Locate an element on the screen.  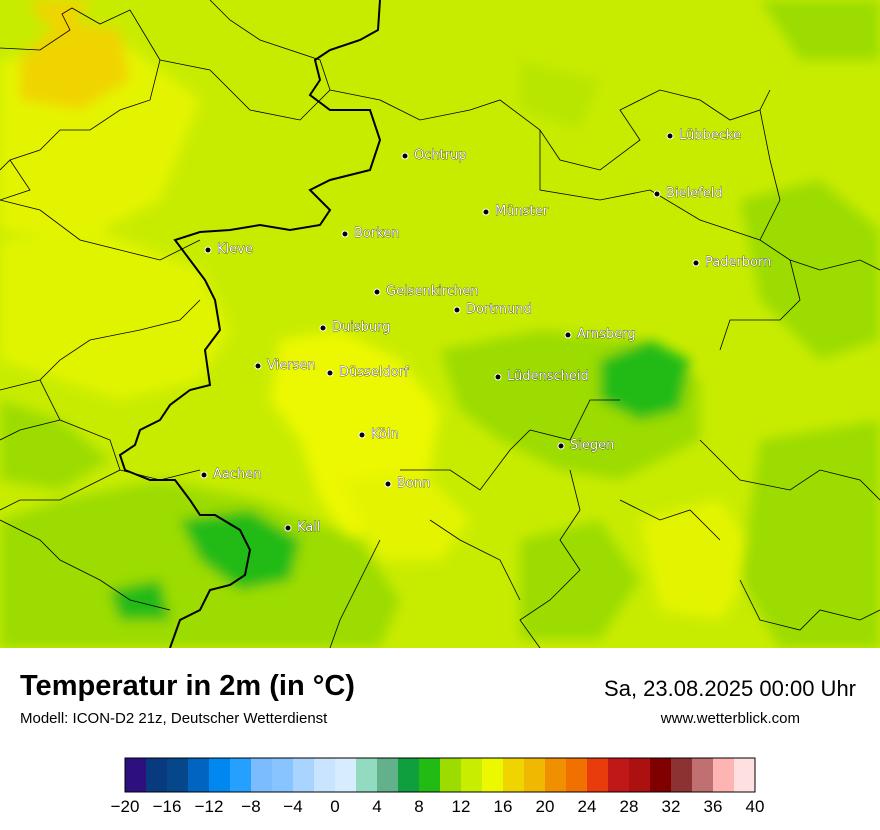
city-marker: Kleve is located at coordinates (228, 249).